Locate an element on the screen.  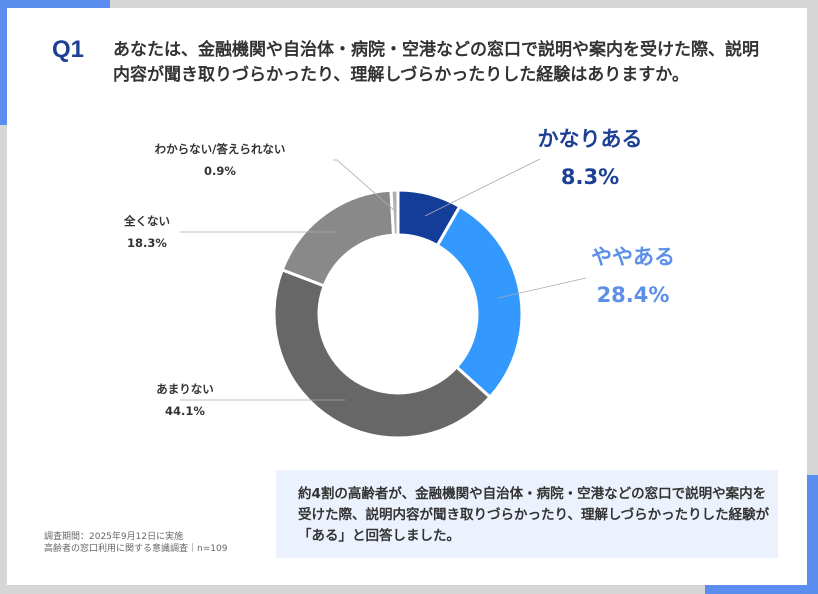
category-label: わからない/答えられない is located at coordinates (220, 149).